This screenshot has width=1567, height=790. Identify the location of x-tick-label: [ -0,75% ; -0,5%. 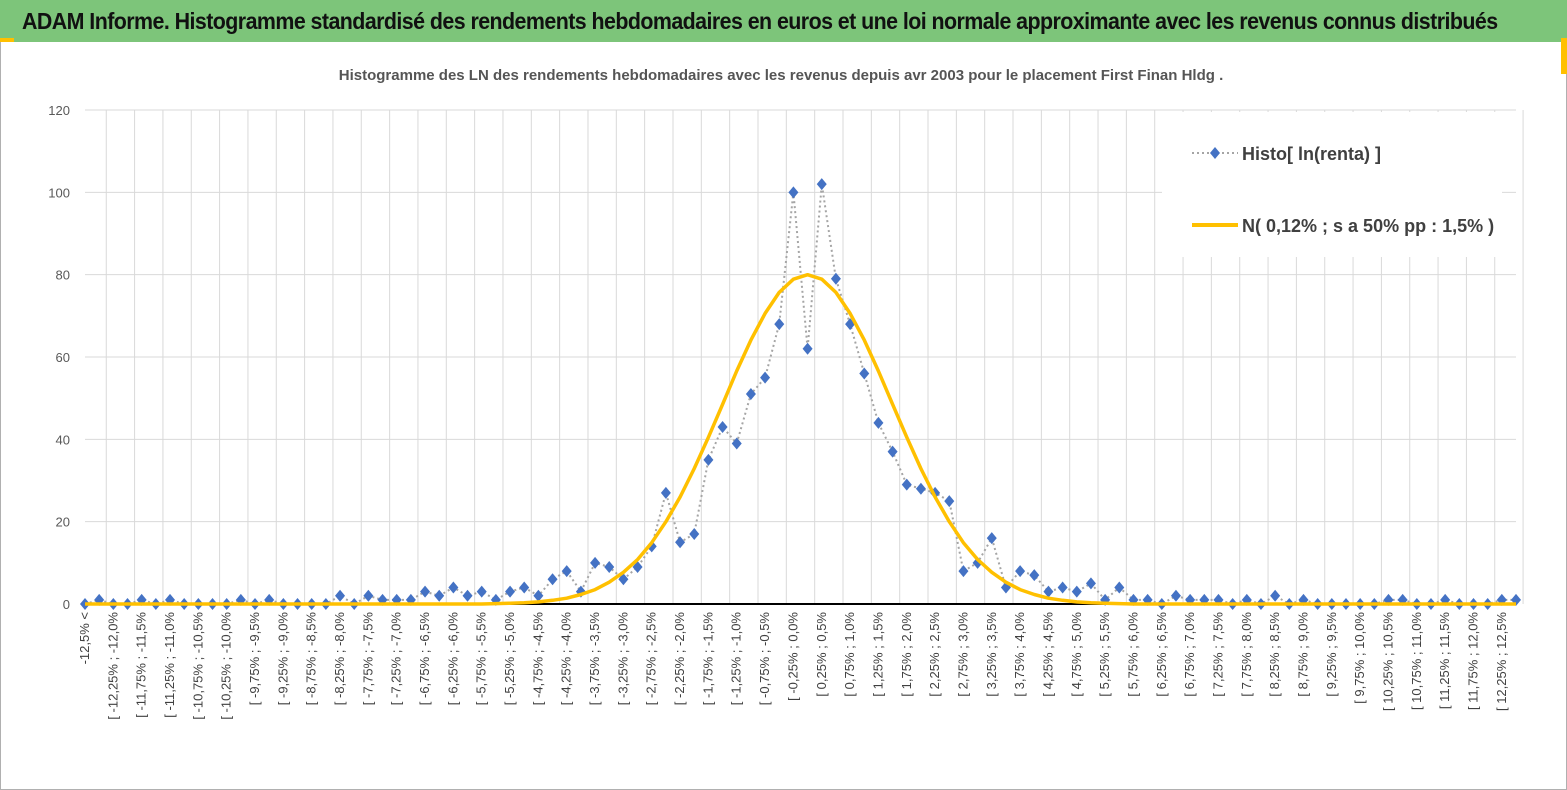
(764, 659).